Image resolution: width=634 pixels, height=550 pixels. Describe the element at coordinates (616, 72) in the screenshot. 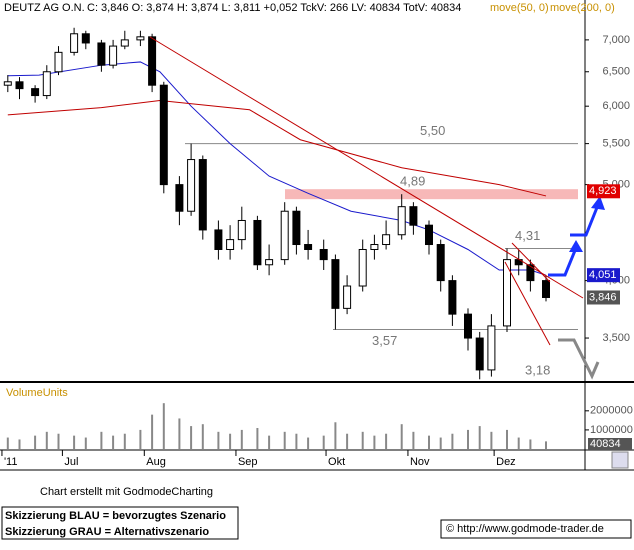

I see `y-tick-label: 6,500` at that location.